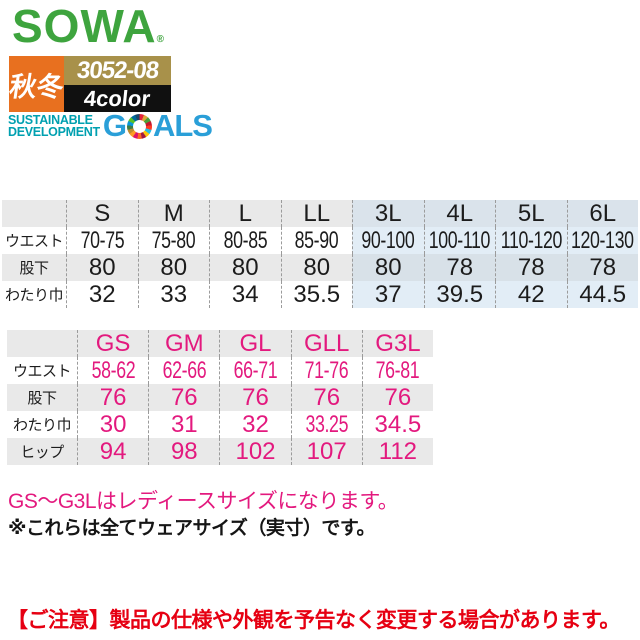 The width and height of the screenshot is (640, 640). I want to click on size-value-cell-text: 31, so click(184, 424).